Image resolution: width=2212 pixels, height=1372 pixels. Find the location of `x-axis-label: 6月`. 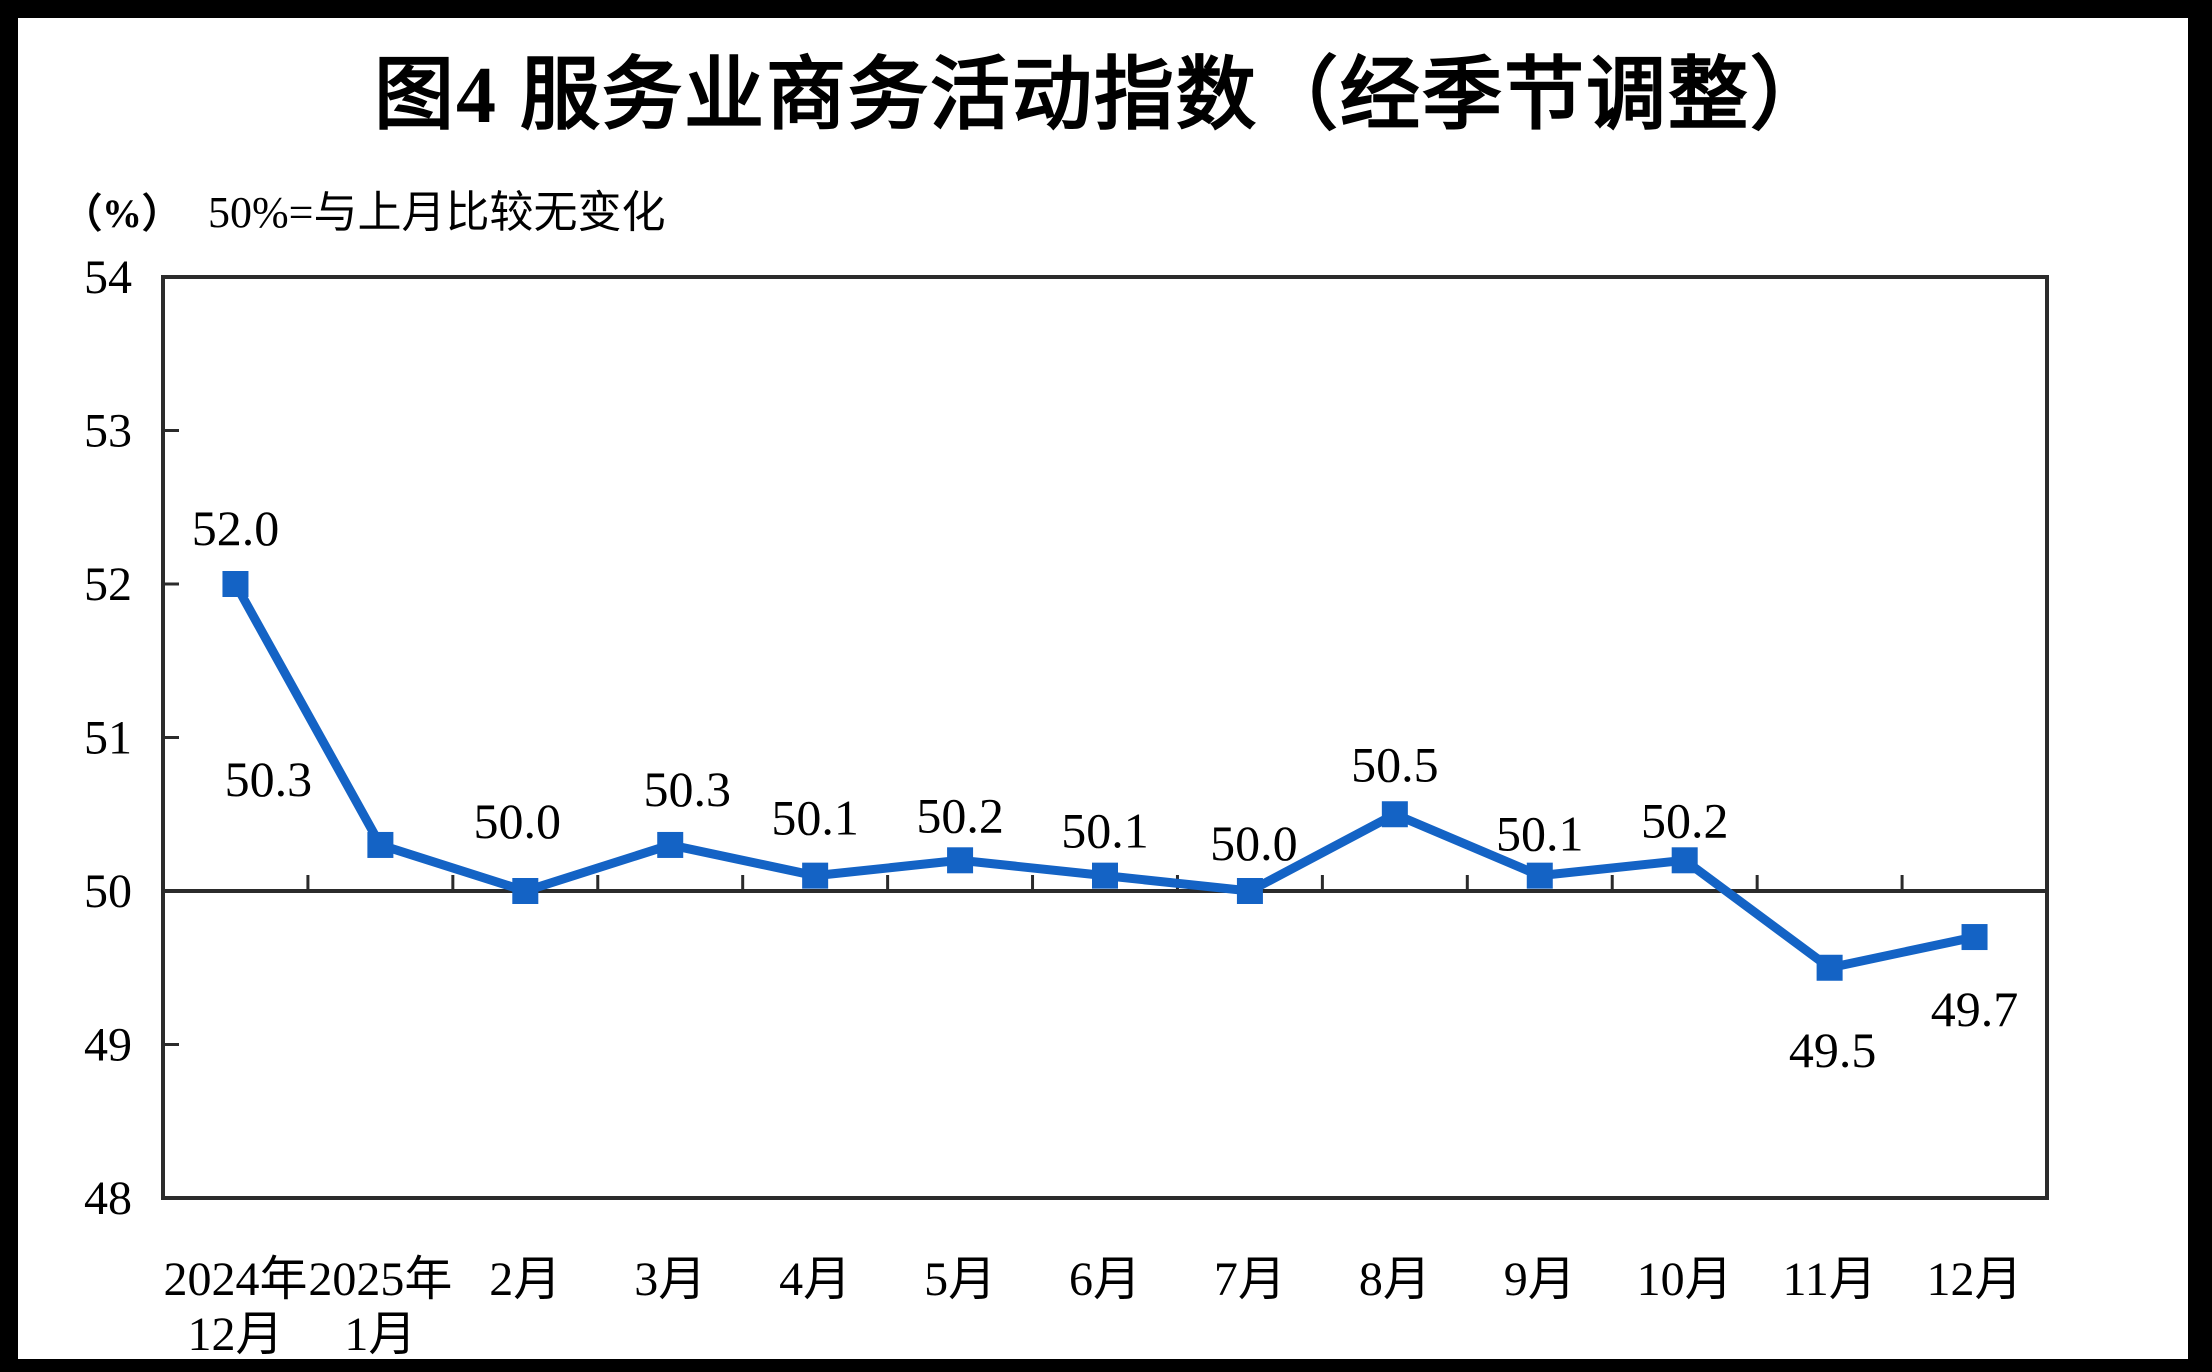

x-axis-label: 6月 is located at coordinates (1105, 1279).